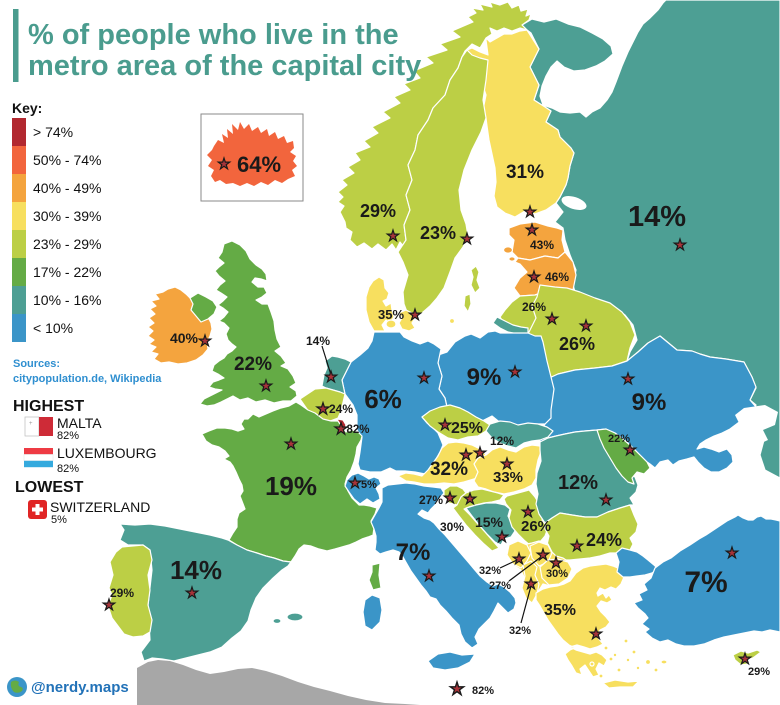 The image size is (780, 705). I want to click on svg-text: 40%, so click(184, 338).